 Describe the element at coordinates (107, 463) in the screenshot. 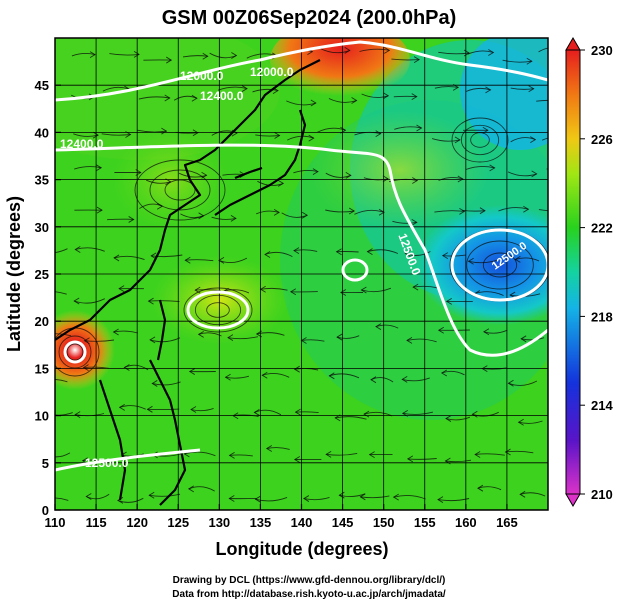

I see `contour-label: 12500.0` at that location.